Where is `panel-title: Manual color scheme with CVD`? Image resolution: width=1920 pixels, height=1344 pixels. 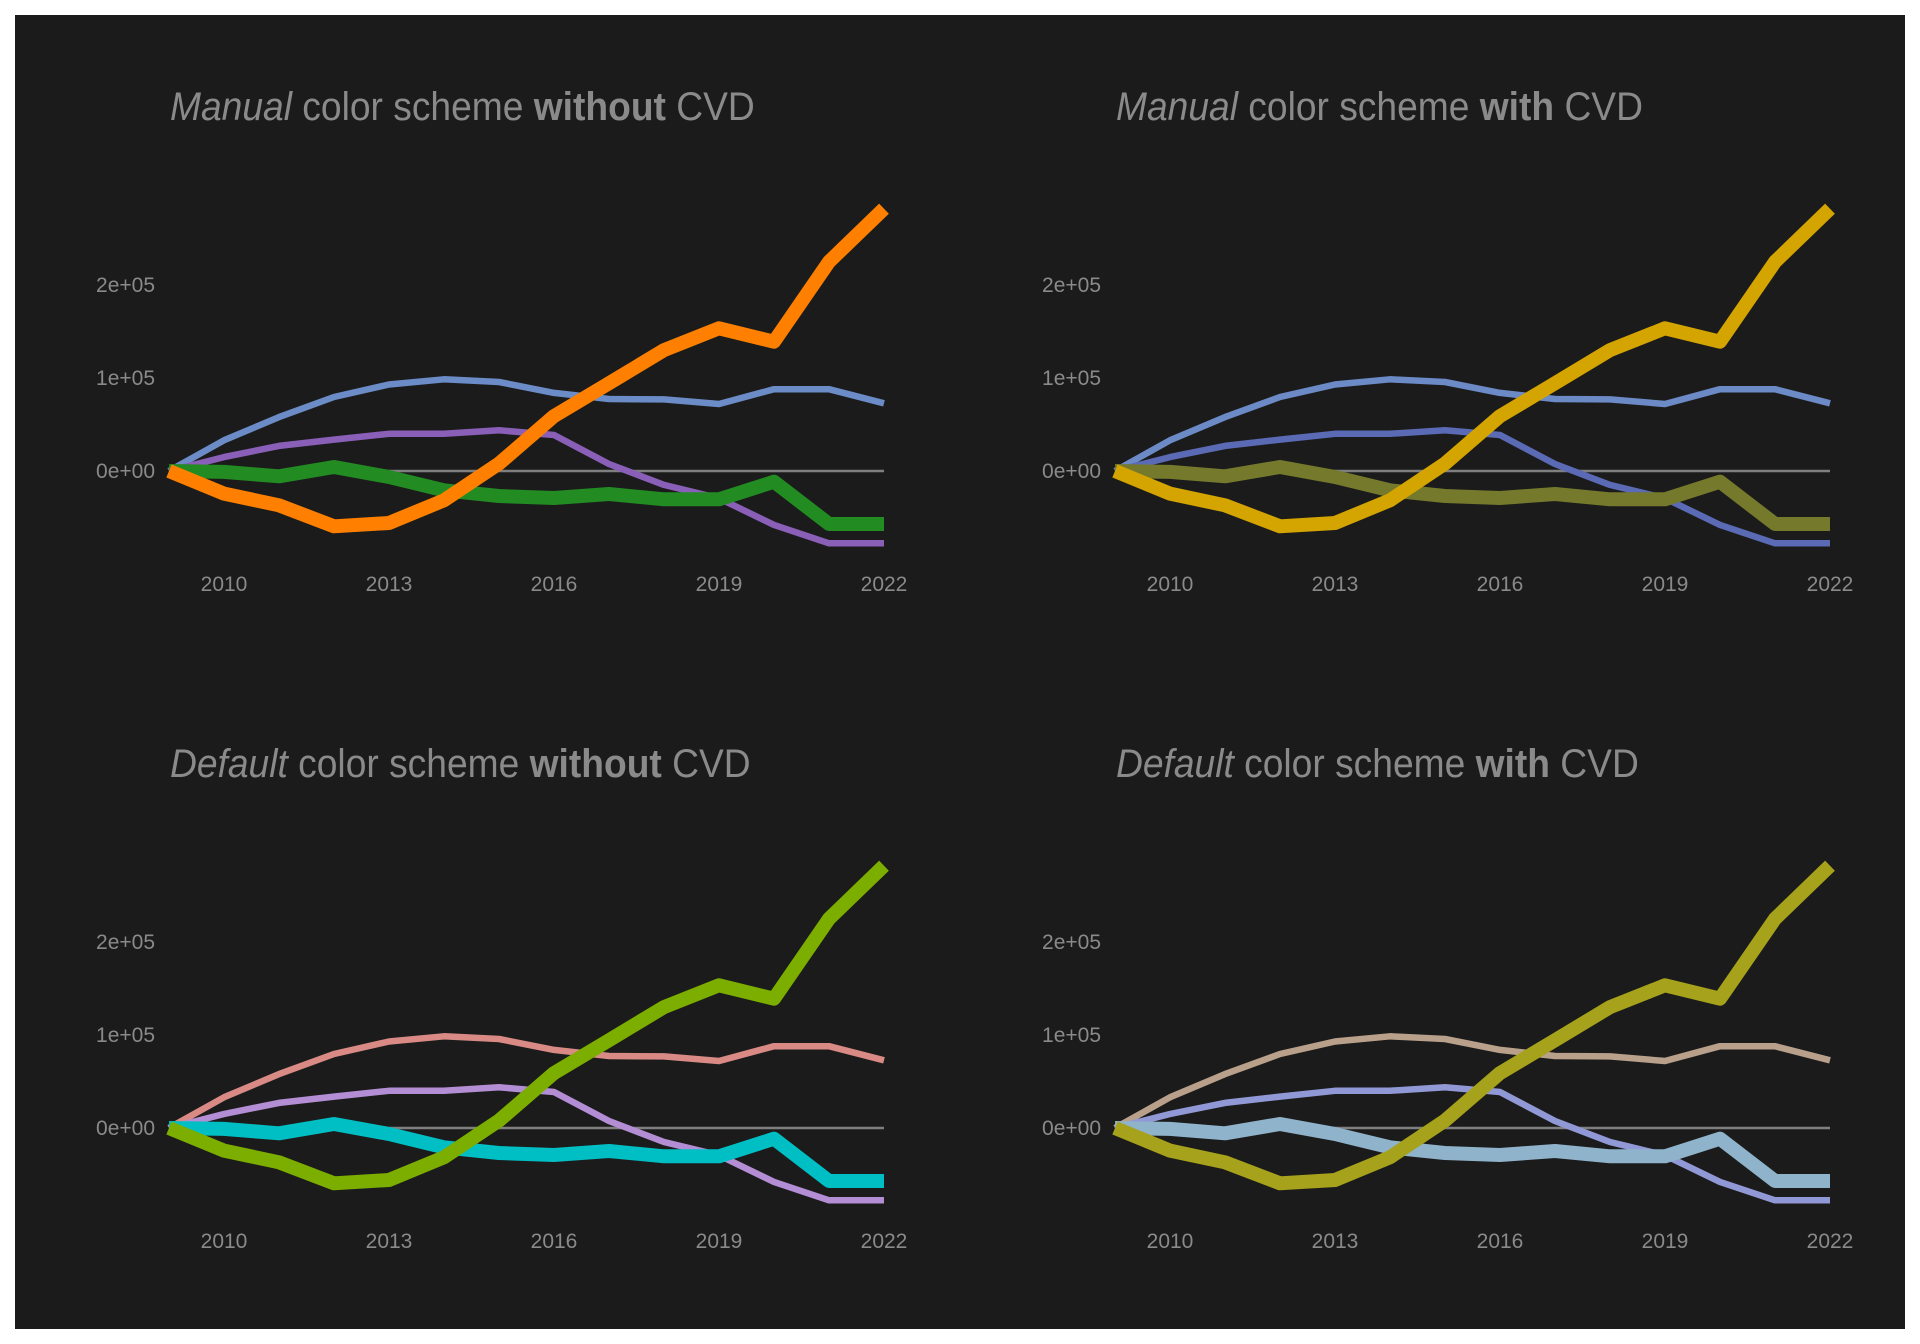 panel-title: Manual color scheme with CVD is located at coordinates (1379, 107).